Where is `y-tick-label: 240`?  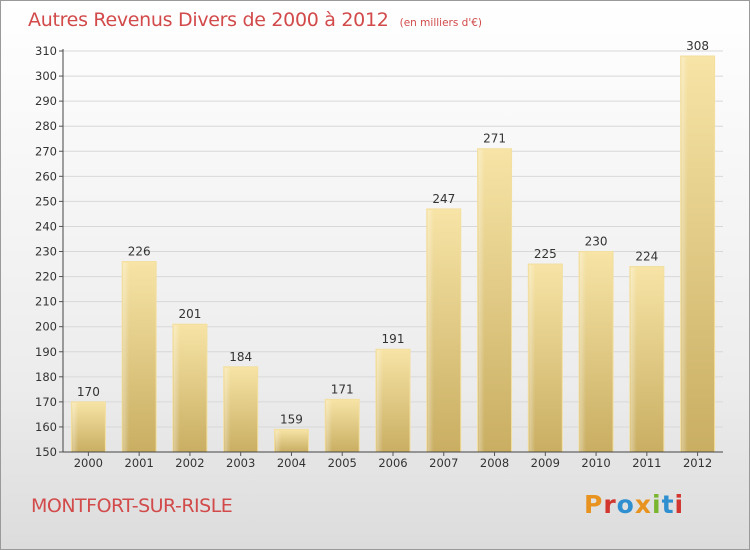
y-tick-label: 240 is located at coordinates (46, 226).